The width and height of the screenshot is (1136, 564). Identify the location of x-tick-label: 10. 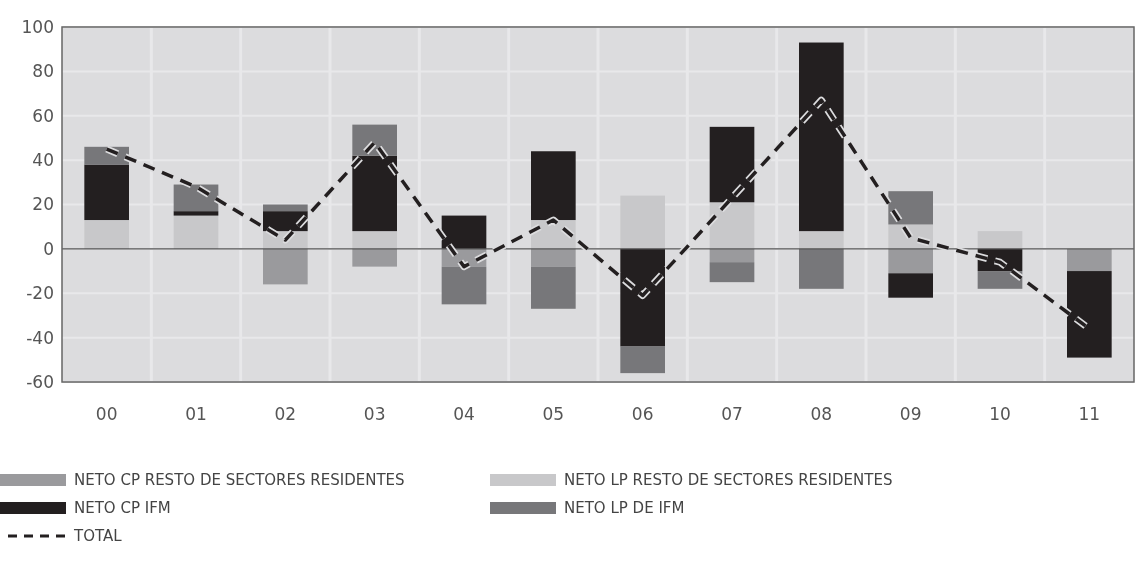
(1000, 414).